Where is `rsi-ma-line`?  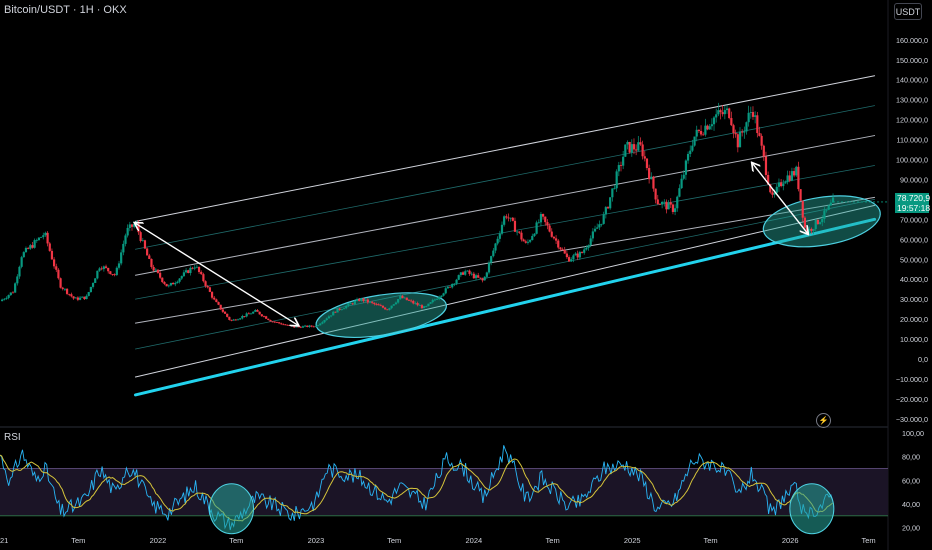 rsi-ma-line is located at coordinates (416, 488).